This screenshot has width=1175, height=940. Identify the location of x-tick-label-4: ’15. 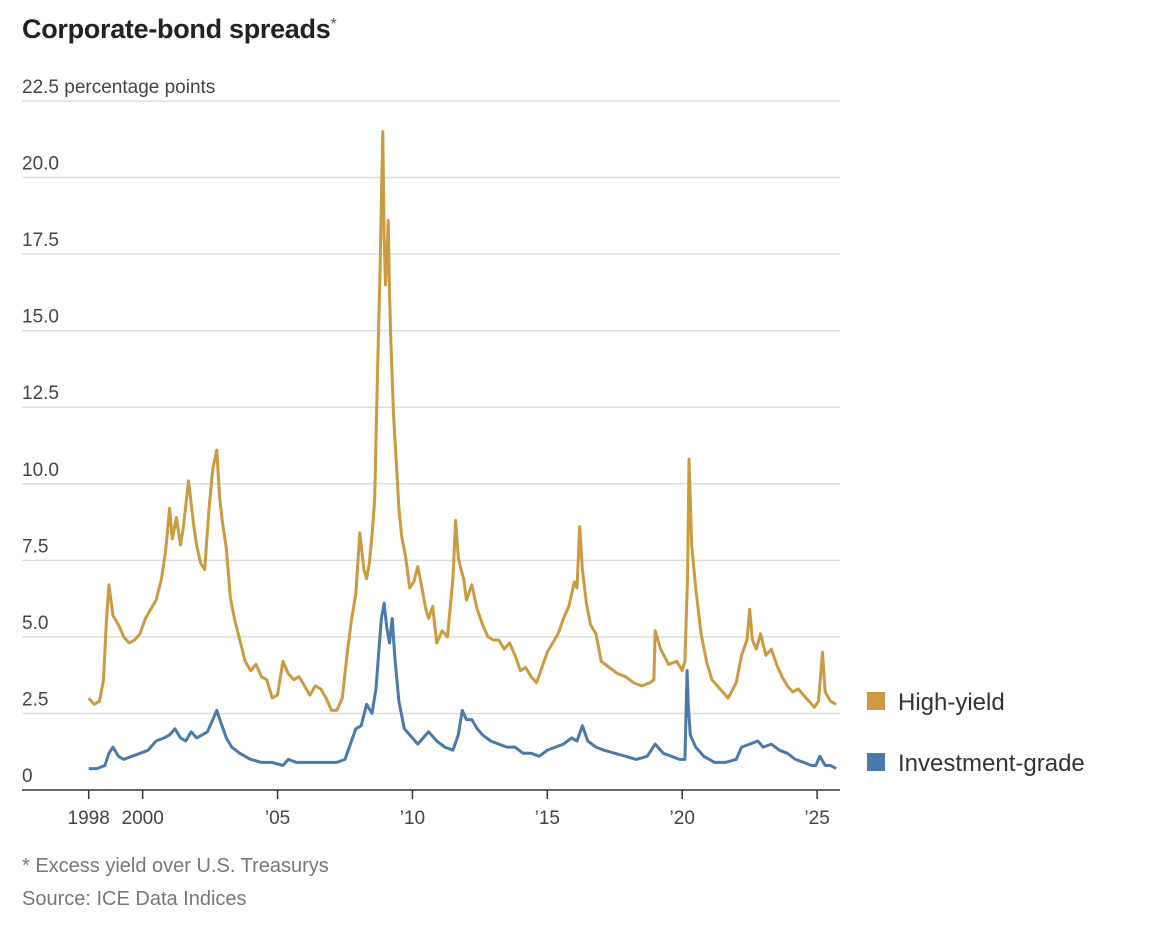
(547, 818).